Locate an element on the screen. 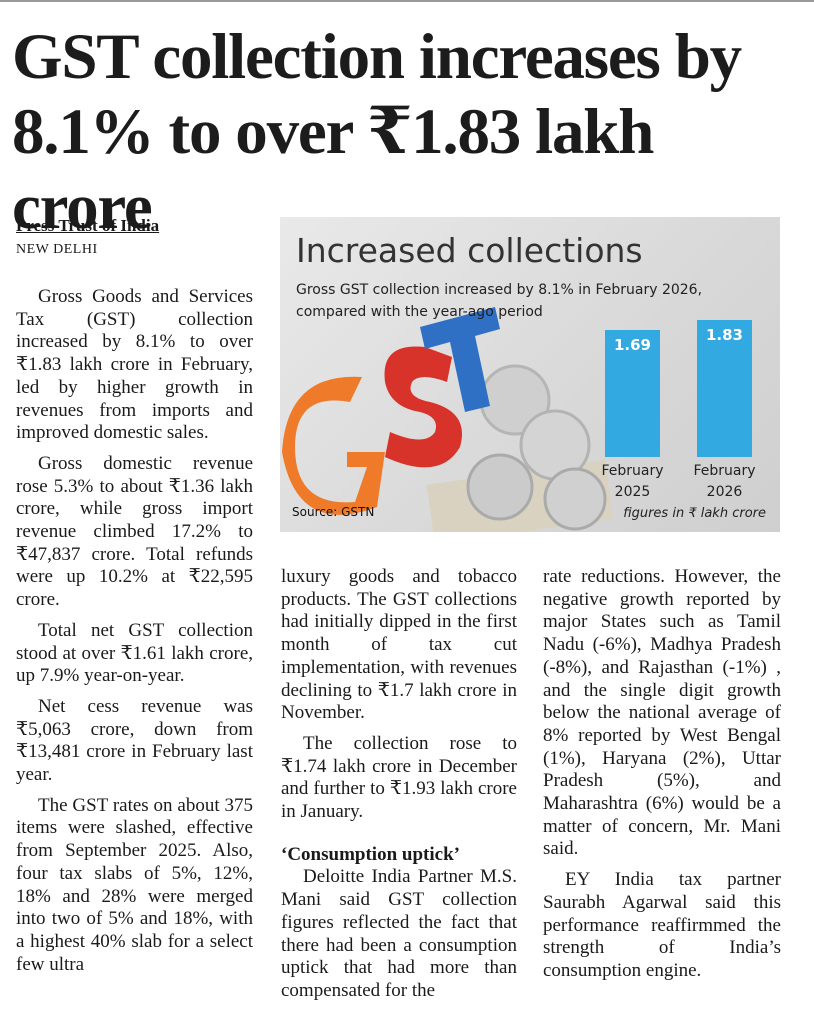 The width and height of the screenshot is (814, 1024). byline: Press Trust of India is located at coordinates (88, 225).